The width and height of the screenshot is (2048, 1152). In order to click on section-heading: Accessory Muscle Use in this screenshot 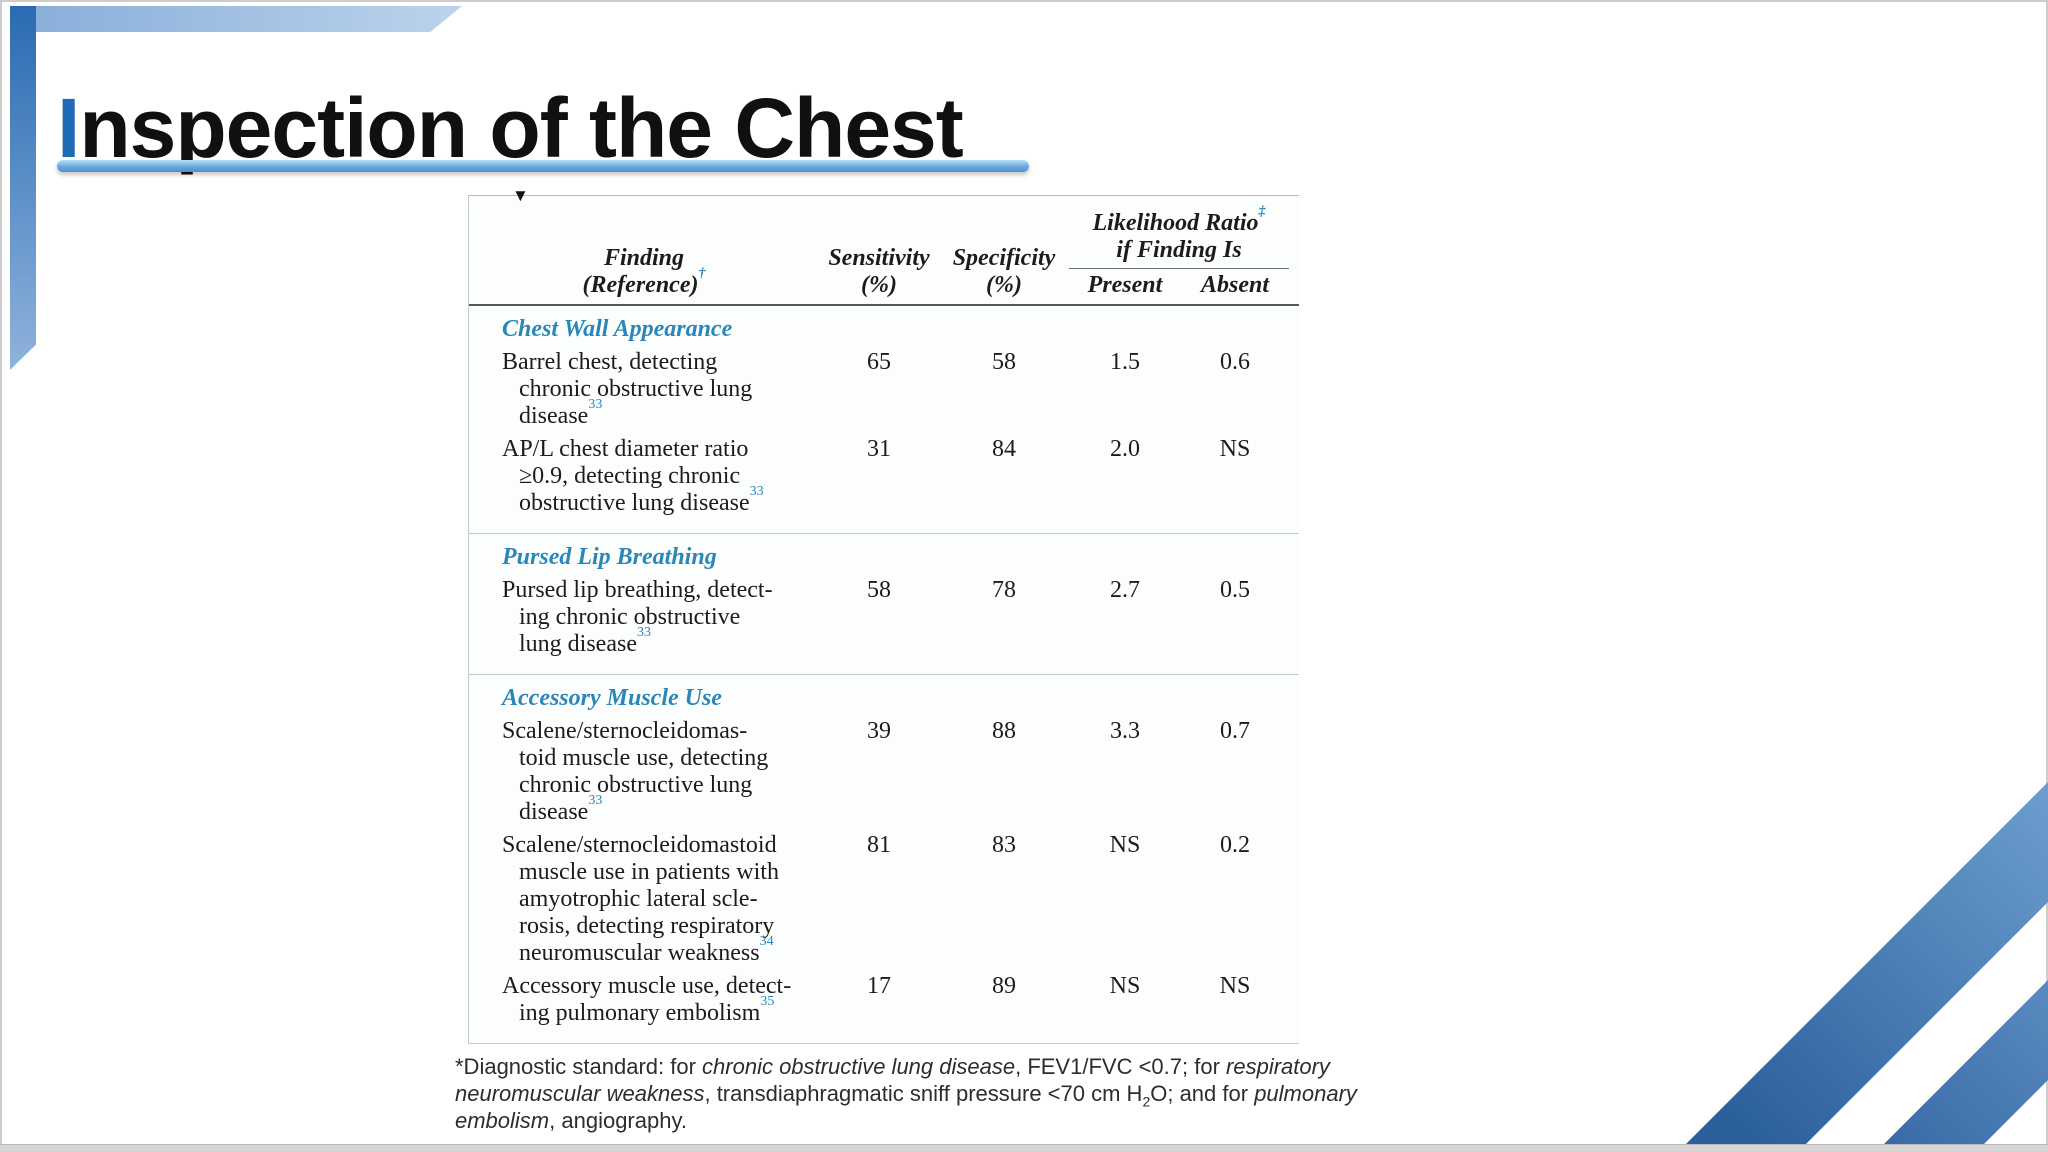, I will do `click(612, 698)`.